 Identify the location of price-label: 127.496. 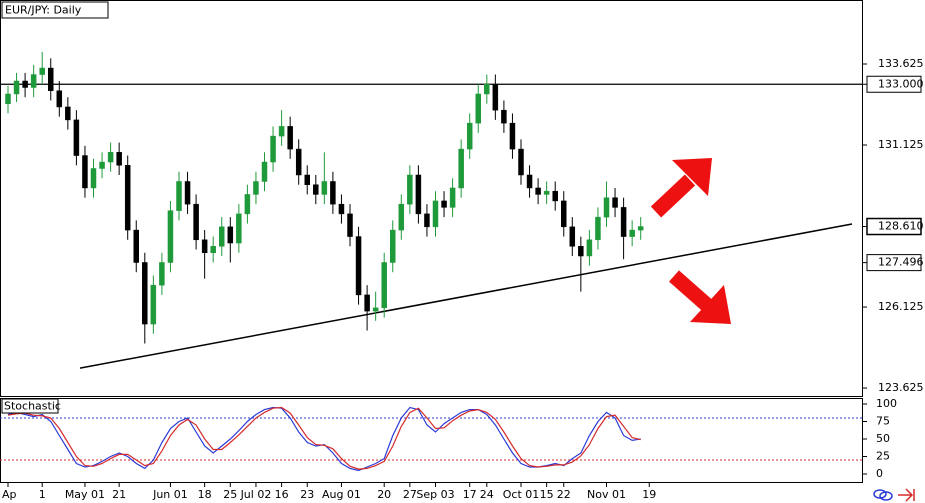
(901, 262).